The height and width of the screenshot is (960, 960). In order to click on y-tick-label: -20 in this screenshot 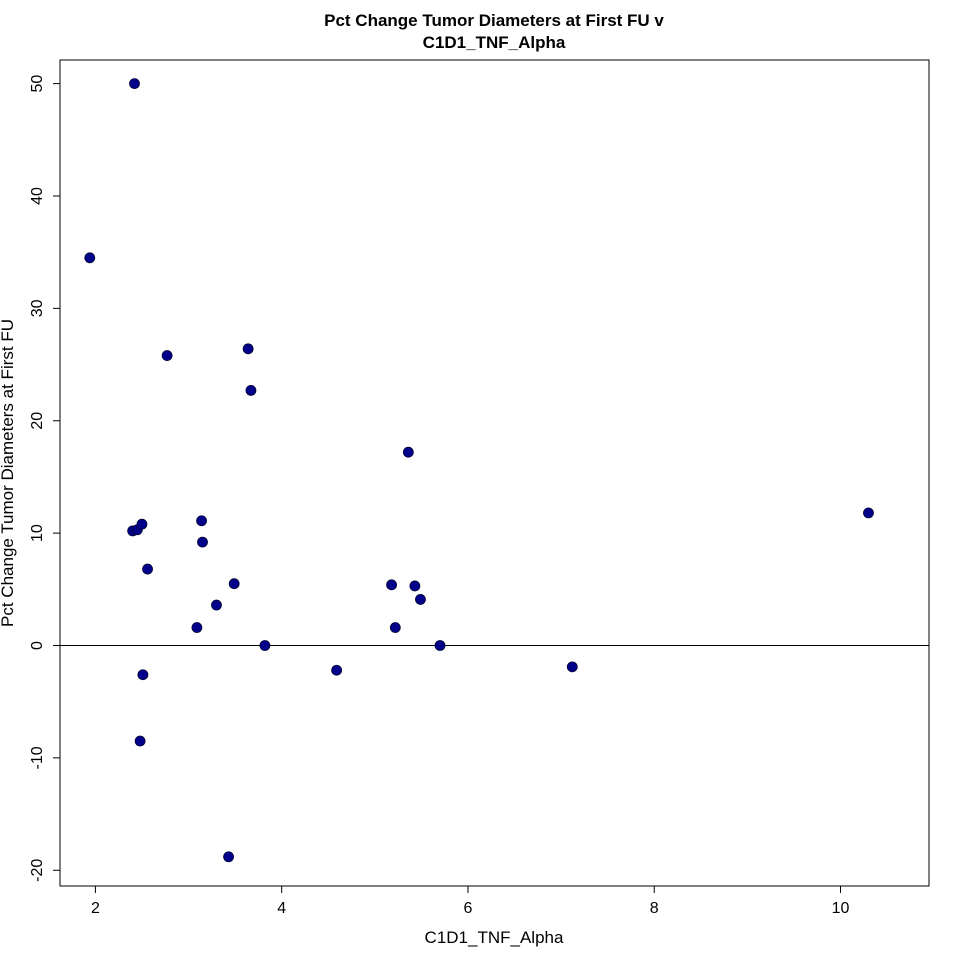, I will do `click(37, 870)`.